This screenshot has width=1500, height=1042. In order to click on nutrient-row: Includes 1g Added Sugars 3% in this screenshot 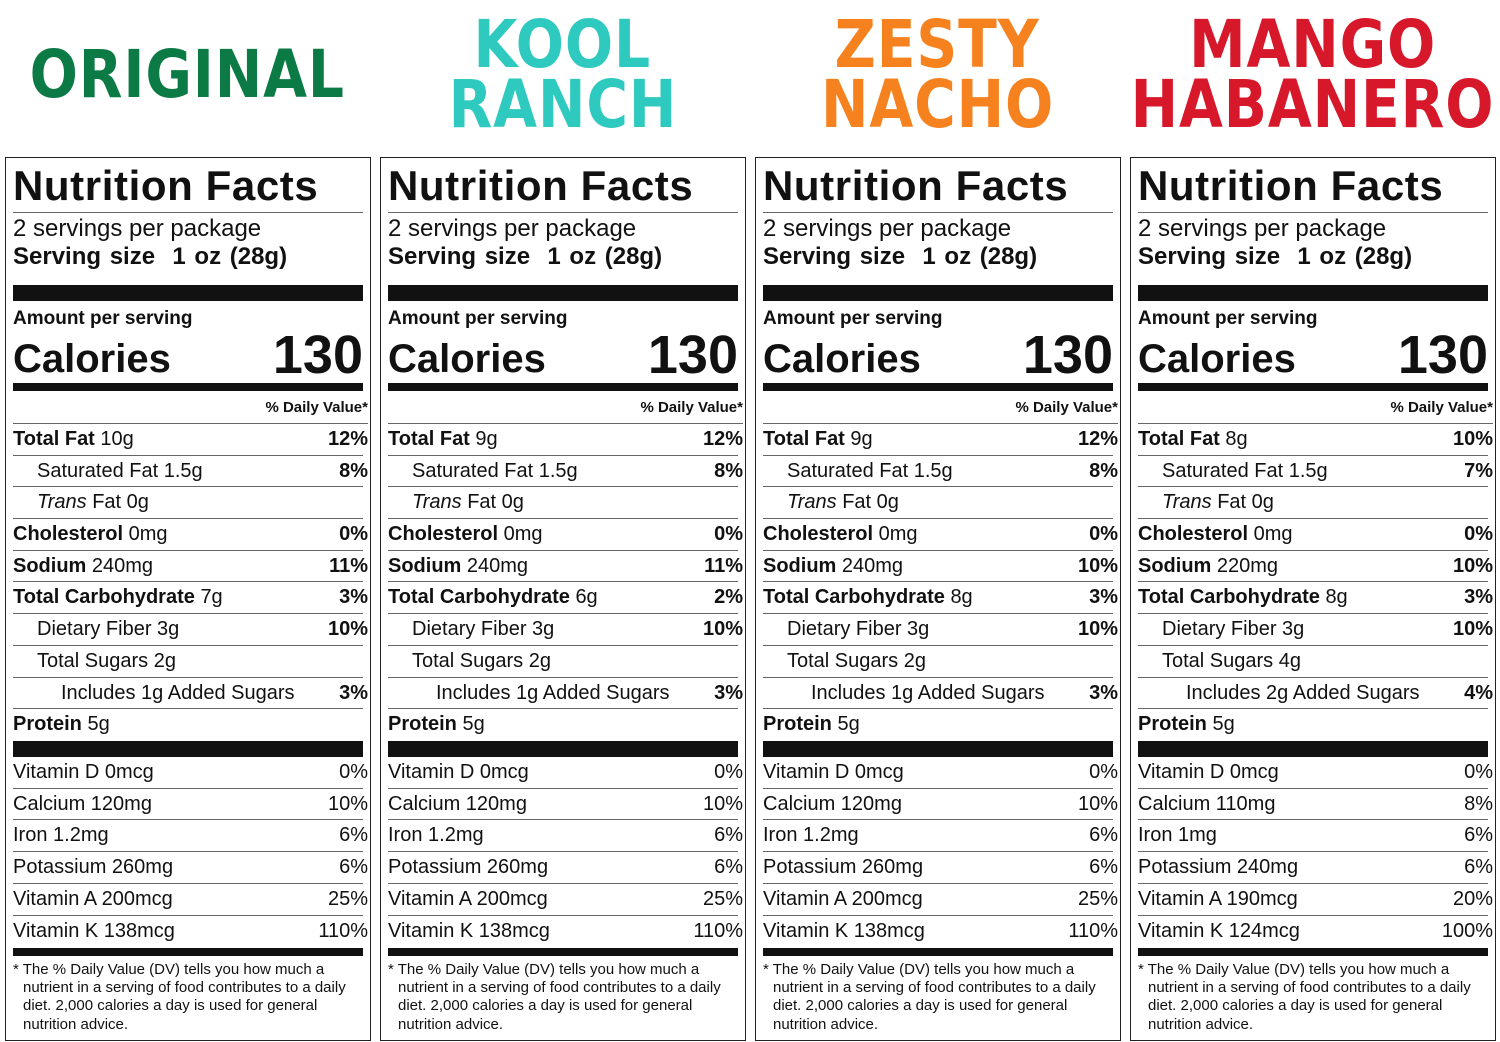, I will do `click(940, 694)`.